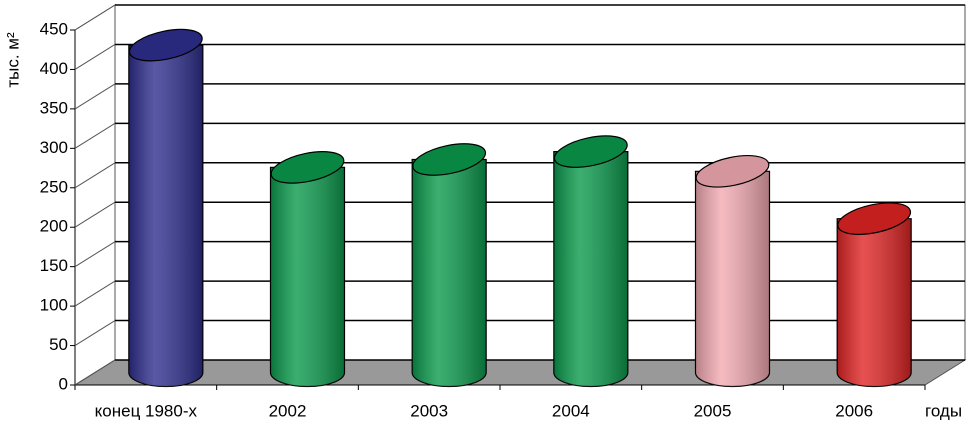  Describe the element at coordinates (95, 195) in the screenshot. I see `side-wall` at that location.